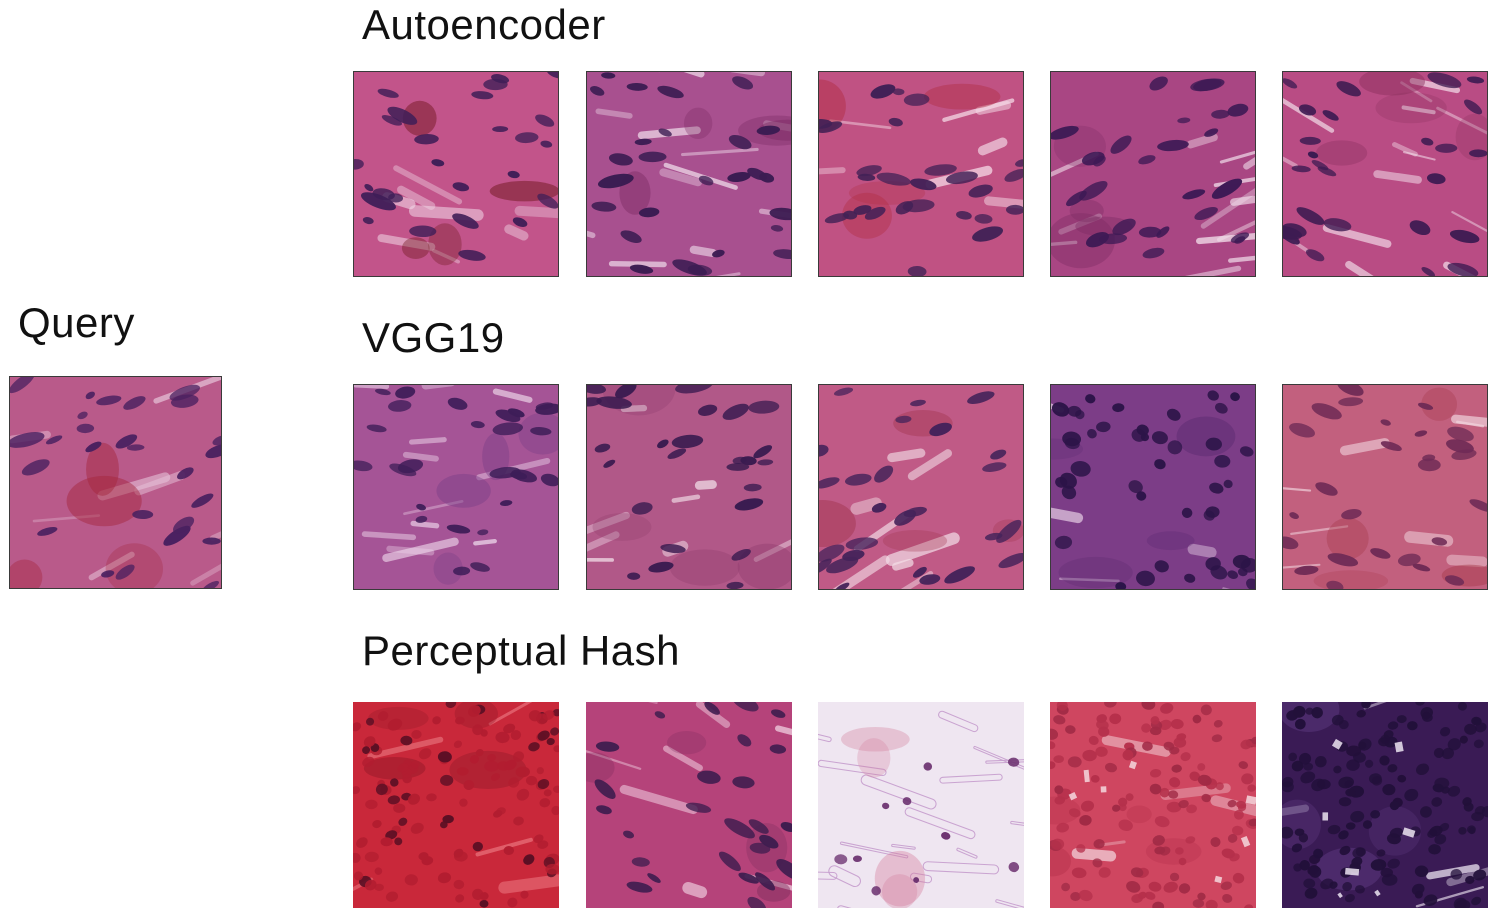 The image size is (1495, 915). Describe the element at coordinates (76, 322) in the screenshot. I see `query-label: Query` at that location.